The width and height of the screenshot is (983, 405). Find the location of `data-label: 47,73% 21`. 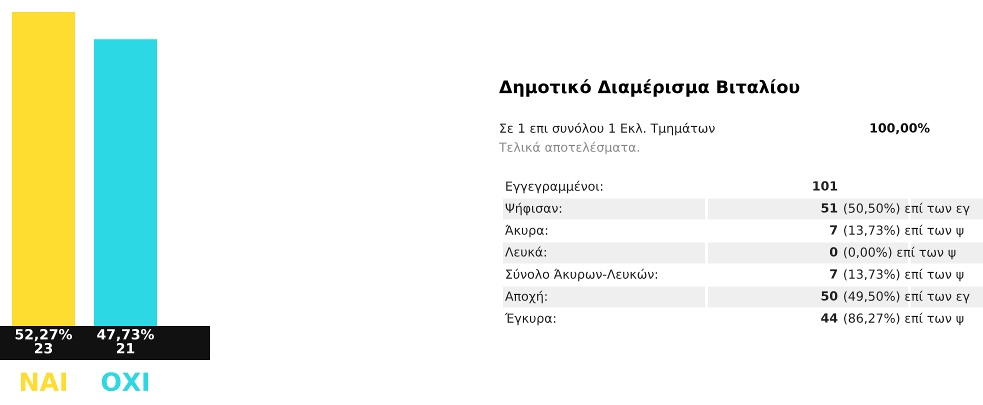

data-label: 47,73% 21 is located at coordinates (125, 341).